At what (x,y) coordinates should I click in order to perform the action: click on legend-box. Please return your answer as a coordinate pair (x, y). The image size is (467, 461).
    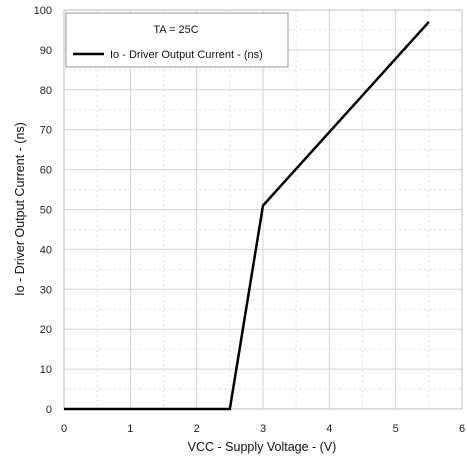
    Looking at the image, I should click on (177, 40).